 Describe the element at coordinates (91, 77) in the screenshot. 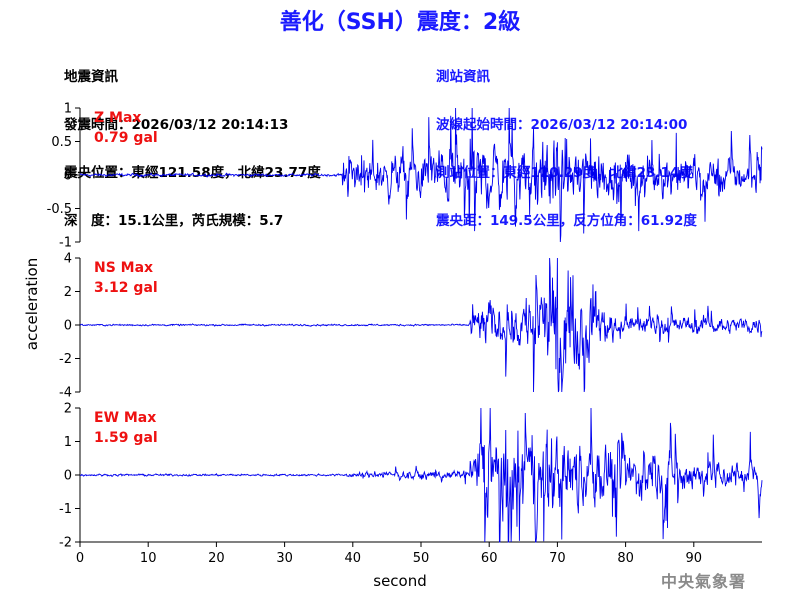

I see `quake-info-heading: 地震資訊` at that location.